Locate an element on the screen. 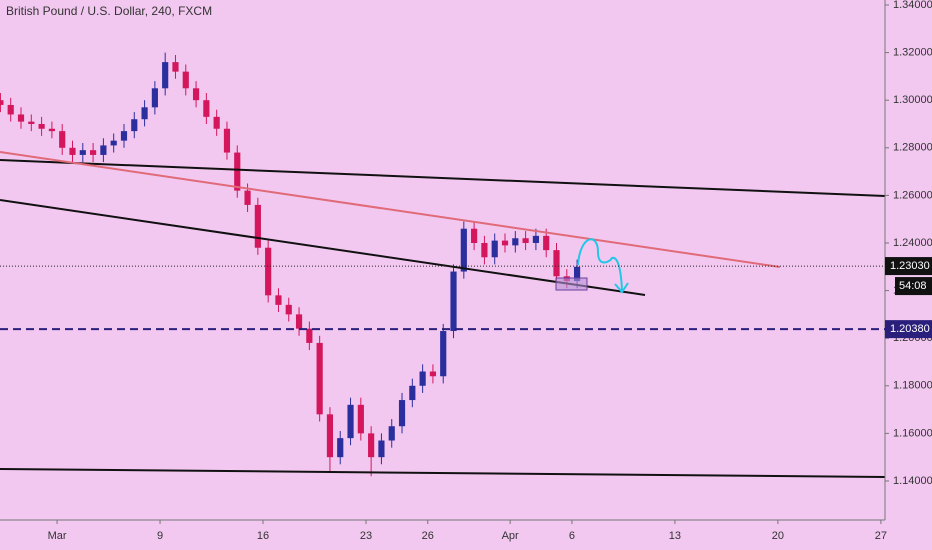 The width and height of the screenshot is (932, 550). x-tick-label: 26 is located at coordinates (428, 536).